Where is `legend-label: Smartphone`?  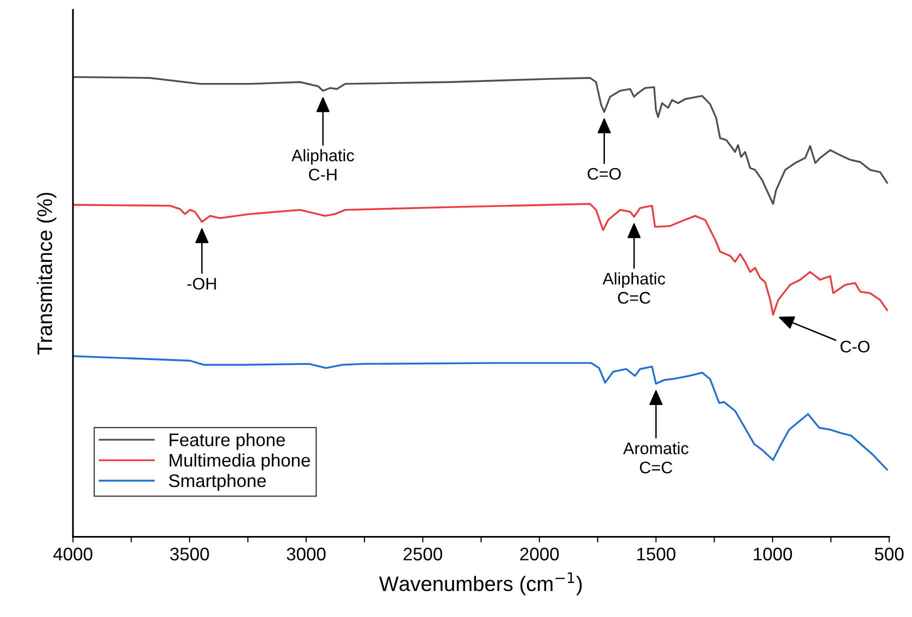
legend-label: Smartphone is located at coordinates (217, 482).